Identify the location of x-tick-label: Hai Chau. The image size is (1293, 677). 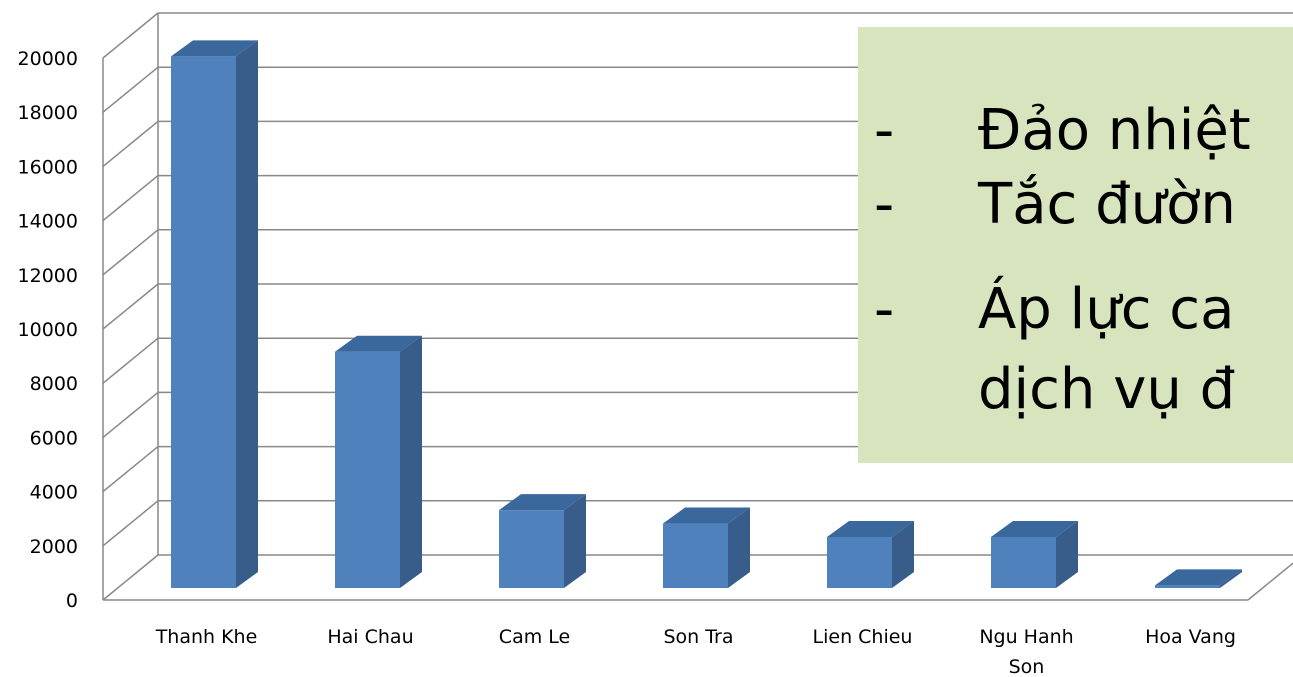
(370, 637).